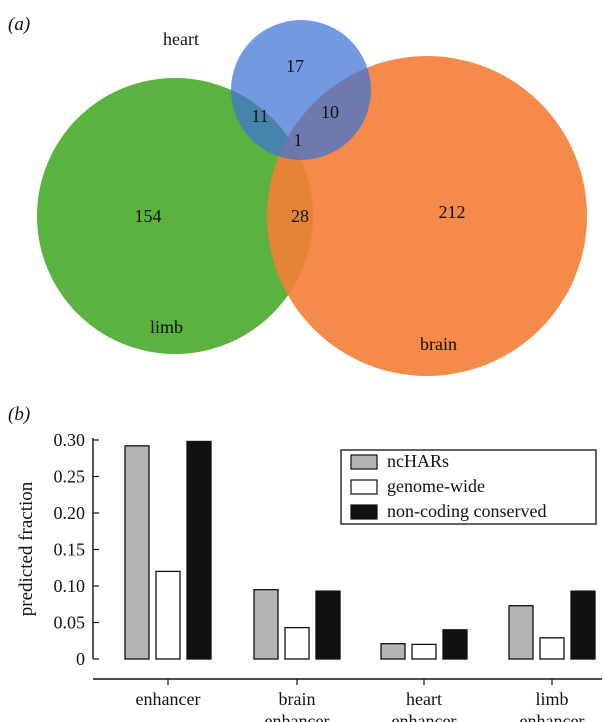 The image size is (604, 722). I want to click on count-brain-only: 212, so click(452, 212).